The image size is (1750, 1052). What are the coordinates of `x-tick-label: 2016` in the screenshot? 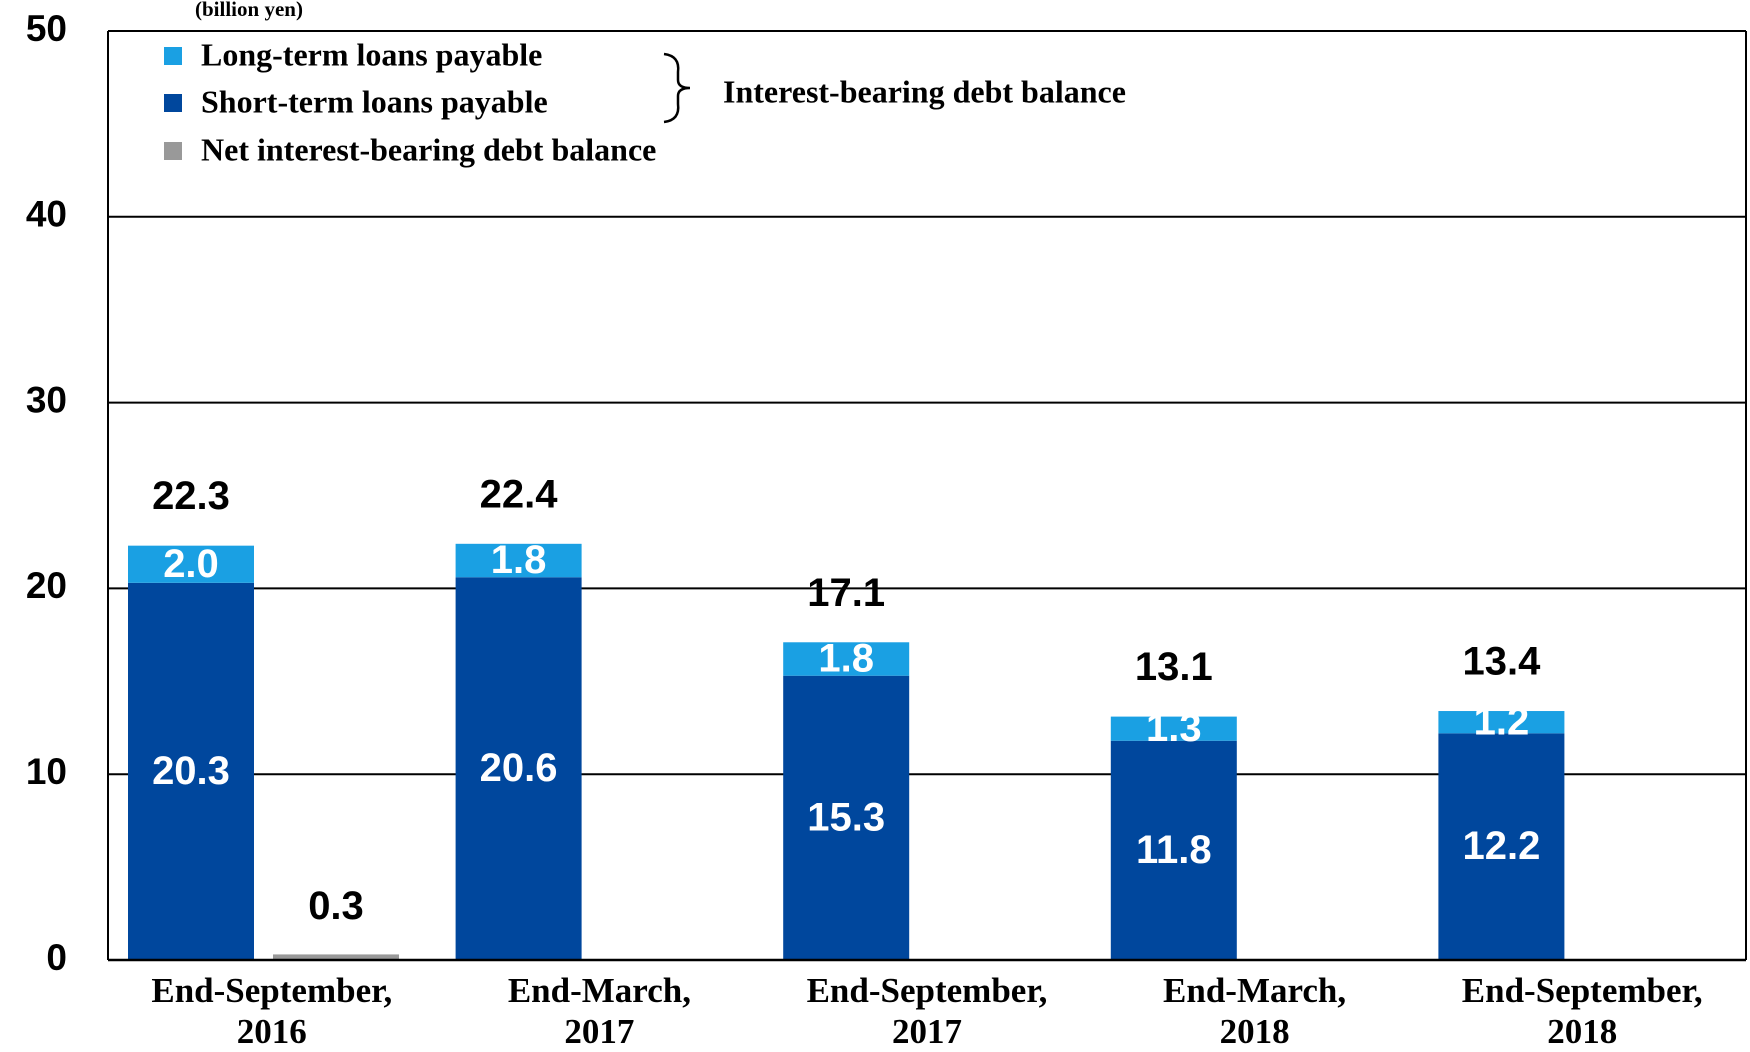 It's located at (272, 1031).